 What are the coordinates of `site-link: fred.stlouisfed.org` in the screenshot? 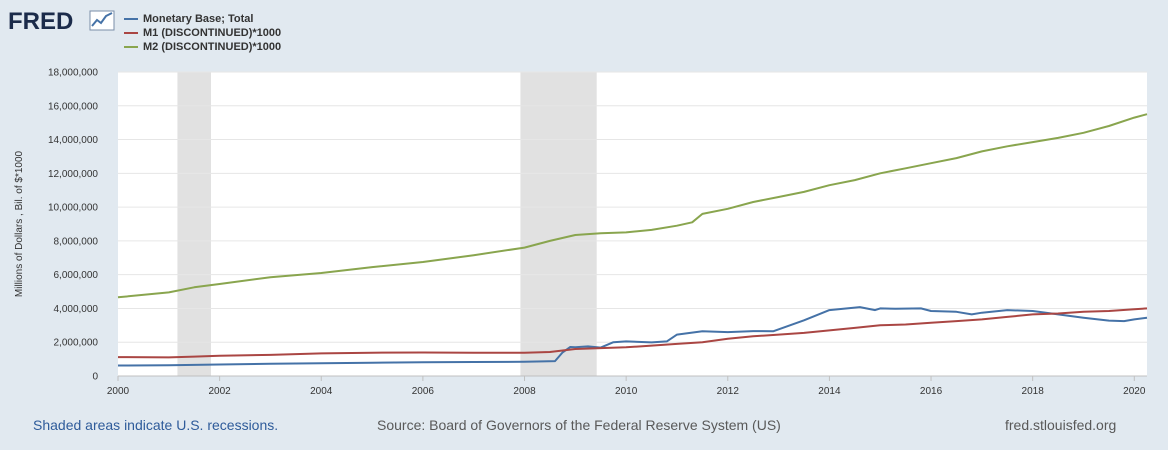 It's located at (1061, 425).